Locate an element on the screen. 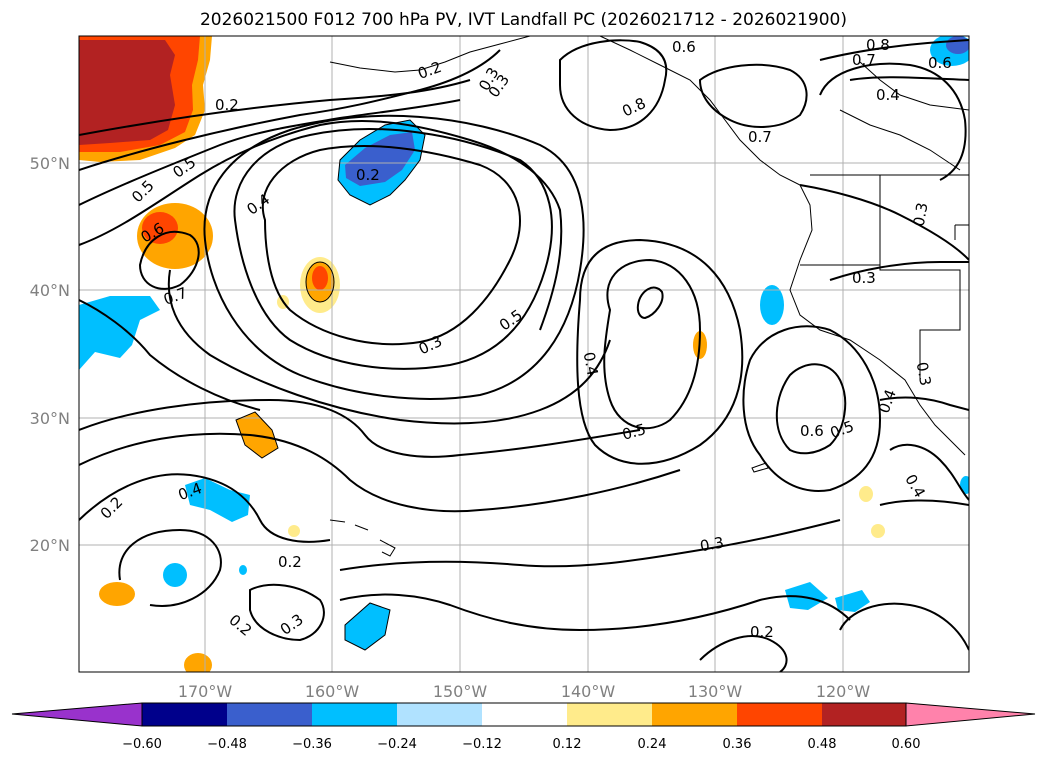 The height and width of the screenshot is (765, 1047). fill-positive-17n is located at coordinates (117, 594).